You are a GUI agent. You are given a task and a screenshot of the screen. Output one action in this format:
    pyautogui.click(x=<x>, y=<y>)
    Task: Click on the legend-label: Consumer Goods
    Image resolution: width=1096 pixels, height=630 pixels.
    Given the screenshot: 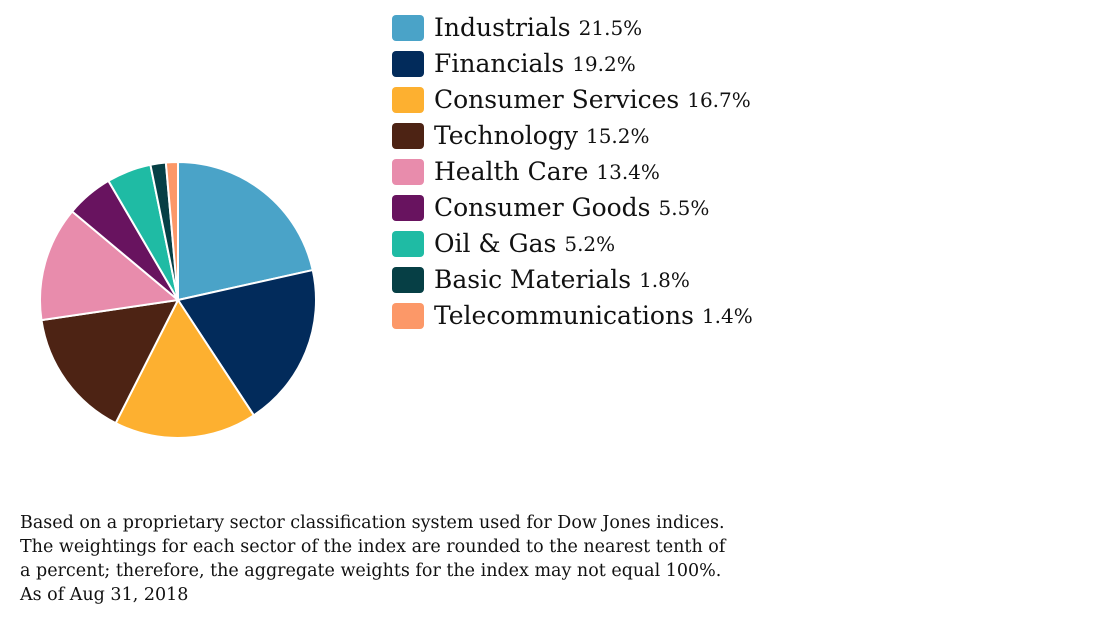 What is the action you would take?
    pyautogui.click(x=542, y=207)
    